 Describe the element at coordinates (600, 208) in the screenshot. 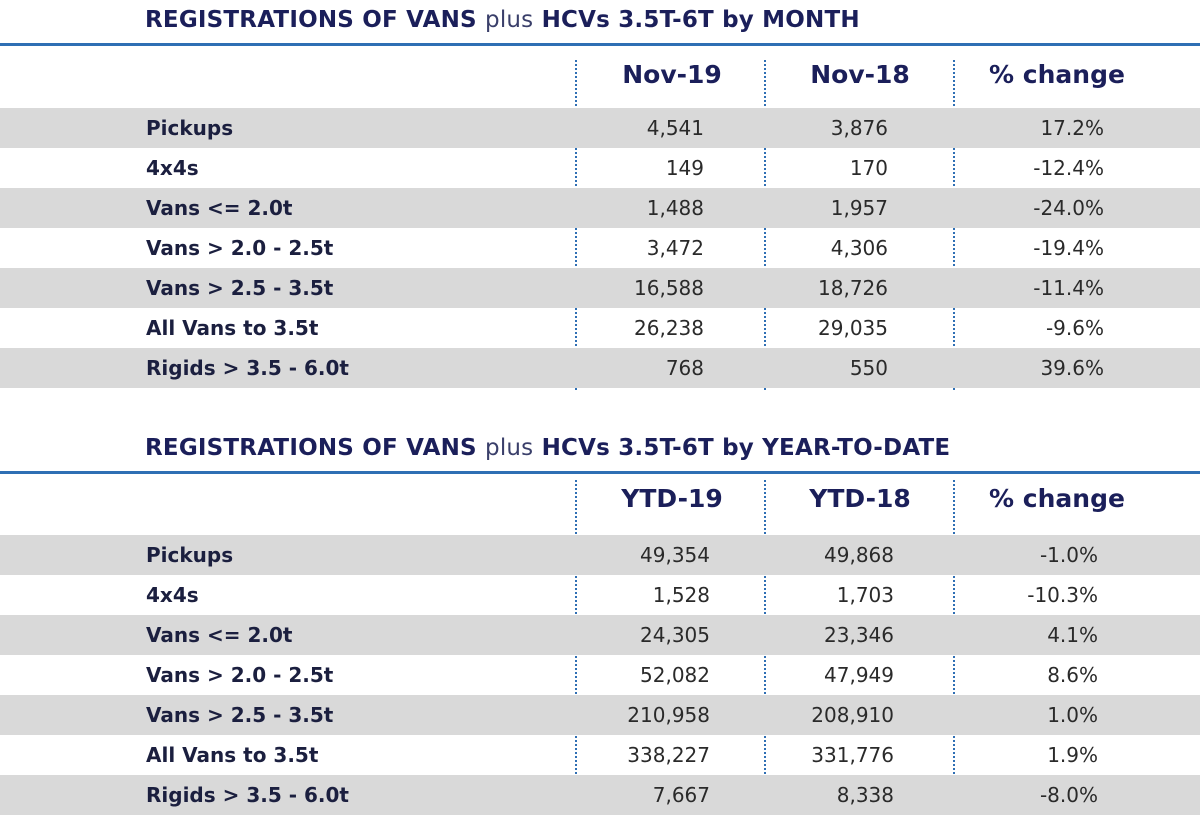

I see `table-row: Vans <= 2.0t 1,488 1,957 -24.0%` at that location.